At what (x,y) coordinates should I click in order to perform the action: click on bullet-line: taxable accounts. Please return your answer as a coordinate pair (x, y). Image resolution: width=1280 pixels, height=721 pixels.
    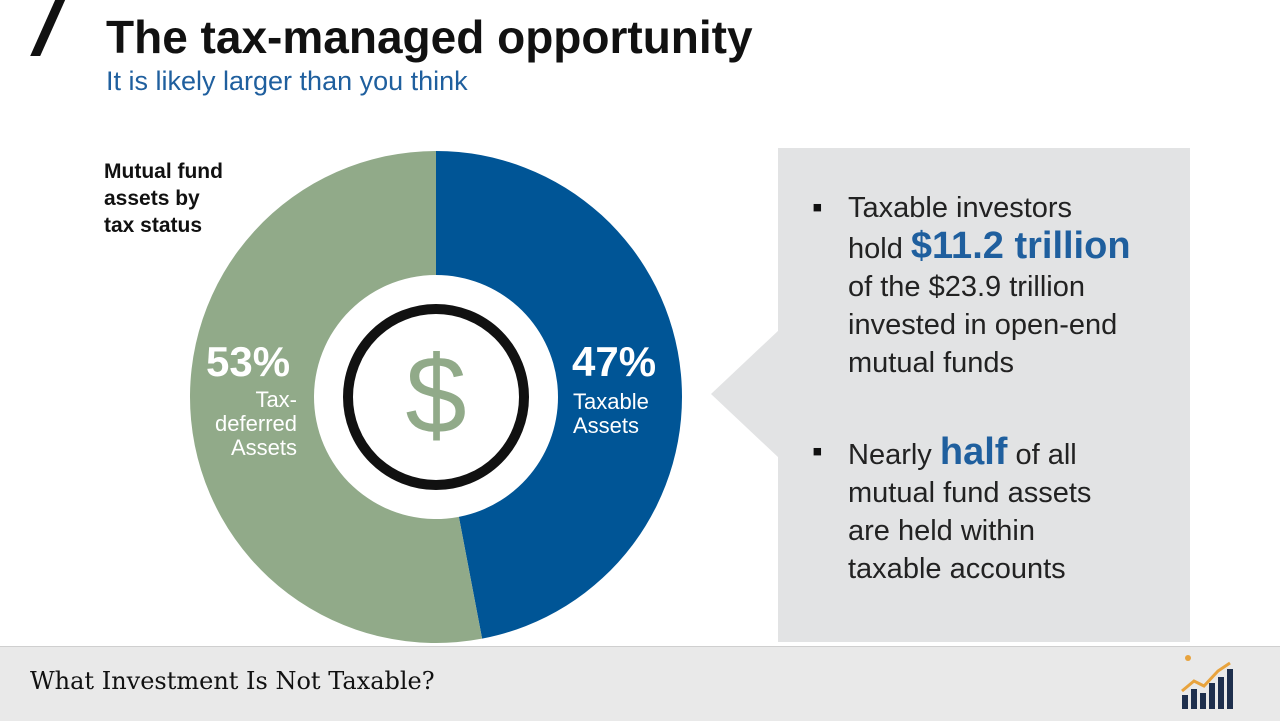
    Looking at the image, I should click on (957, 569).